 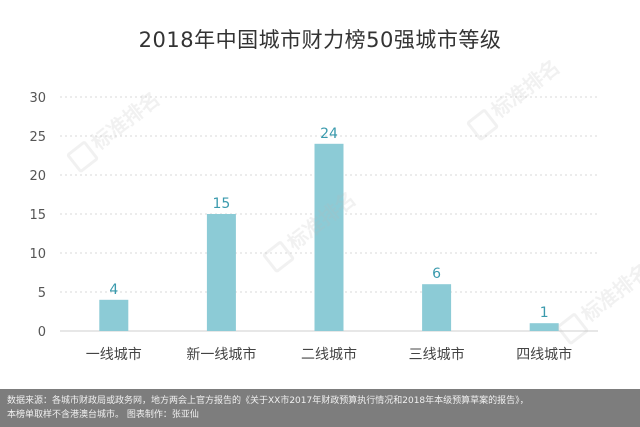 I want to click on bar-value-label: 24, so click(x=329, y=134).